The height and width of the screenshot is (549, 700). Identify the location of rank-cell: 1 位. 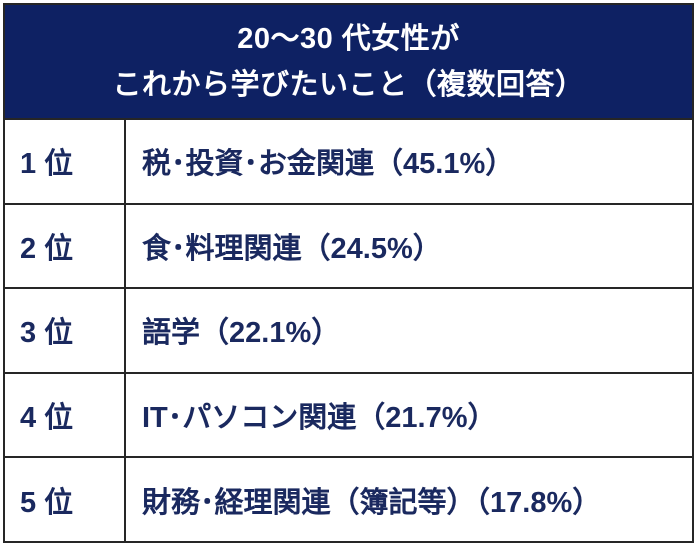
(65, 161).